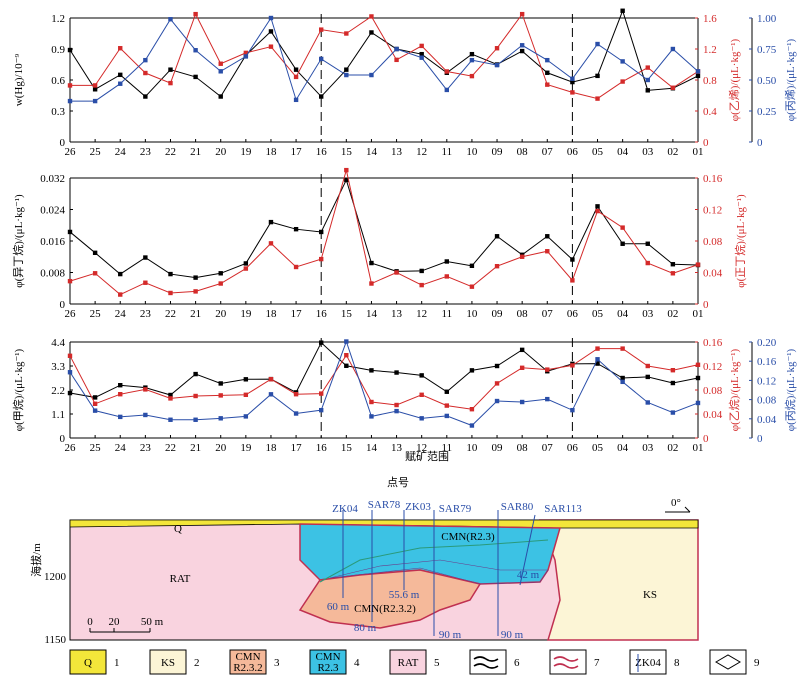 This screenshot has width=800, height=680. Describe the element at coordinates (734, 389) in the screenshot. I see `right-axis-label-red: φ(乙烷)/(μL·kg⁻¹)` at that location.